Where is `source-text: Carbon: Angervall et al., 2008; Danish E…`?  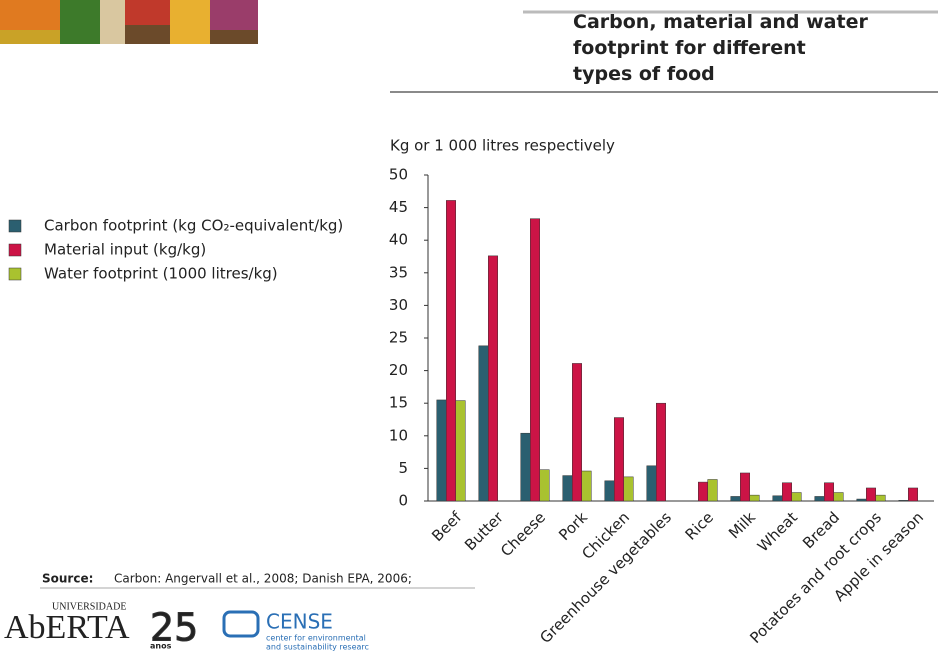
source-text: Carbon: Angervall et al., 2008; Danish E… is located at coordinates (263, 579).